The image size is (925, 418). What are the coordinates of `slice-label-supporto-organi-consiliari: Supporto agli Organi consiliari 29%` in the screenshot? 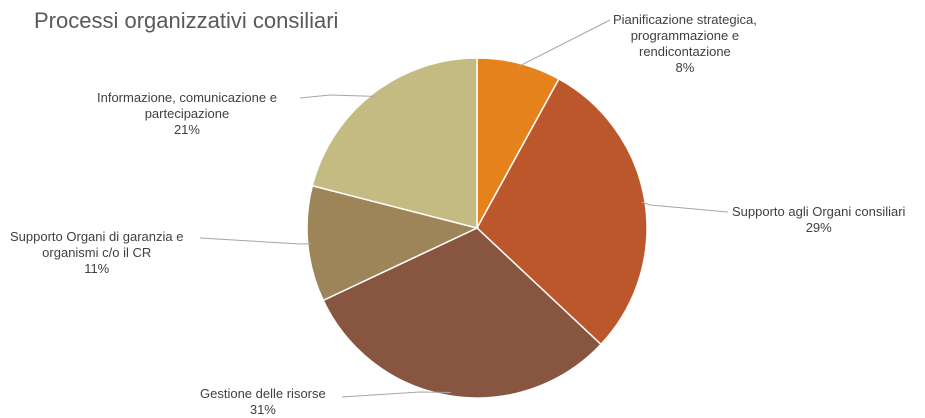 It's located at (818, 220).